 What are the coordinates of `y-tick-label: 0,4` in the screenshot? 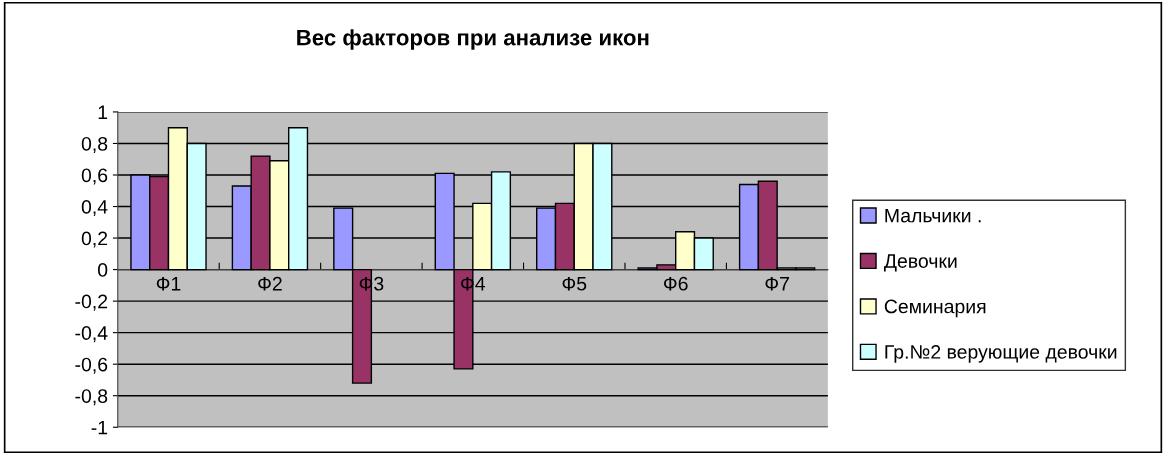 It's located at (94, 208).